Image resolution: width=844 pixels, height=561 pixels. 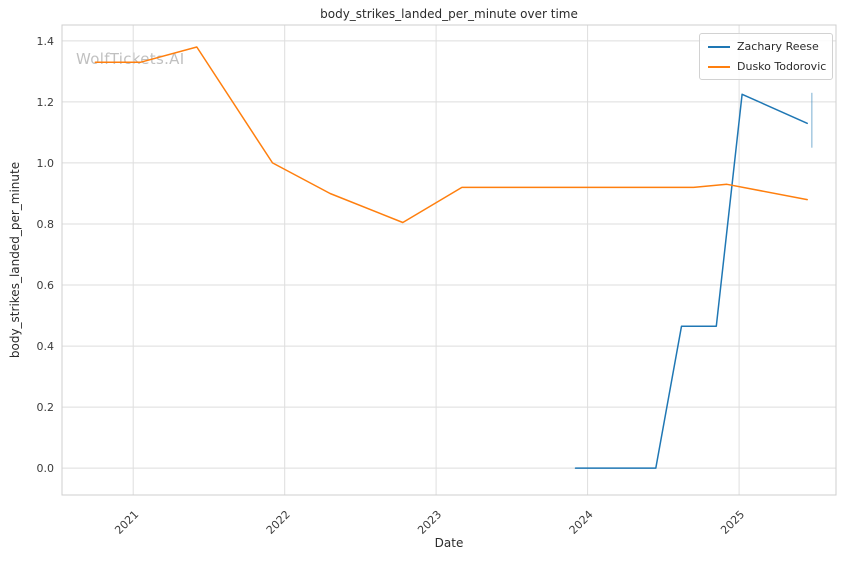 What do you see at coordinates (778, 46) in the screenshot?
I see `legend-label-zachary-reese: Zachary Reese` at bounding box center [778, 46].